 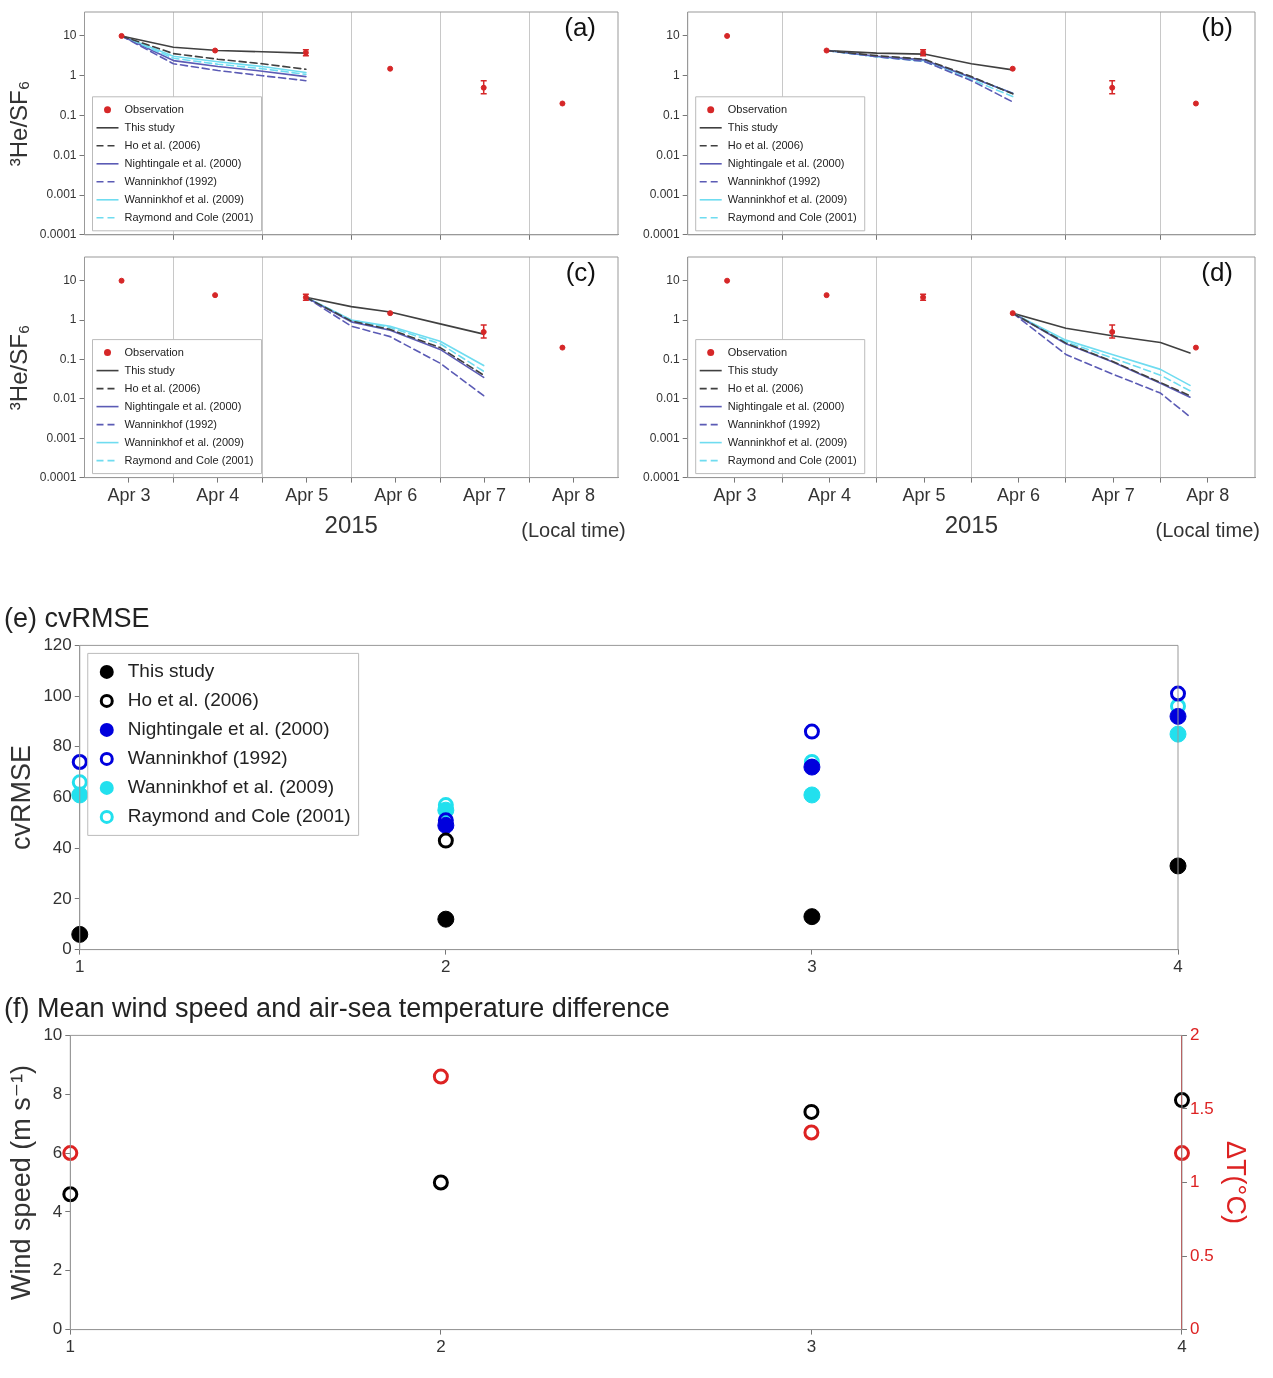 What do you see at coordinates (1194, 1035) in the screenshot?
I see `y2-tick-label: 2` at bounding box center [1194, 1035].